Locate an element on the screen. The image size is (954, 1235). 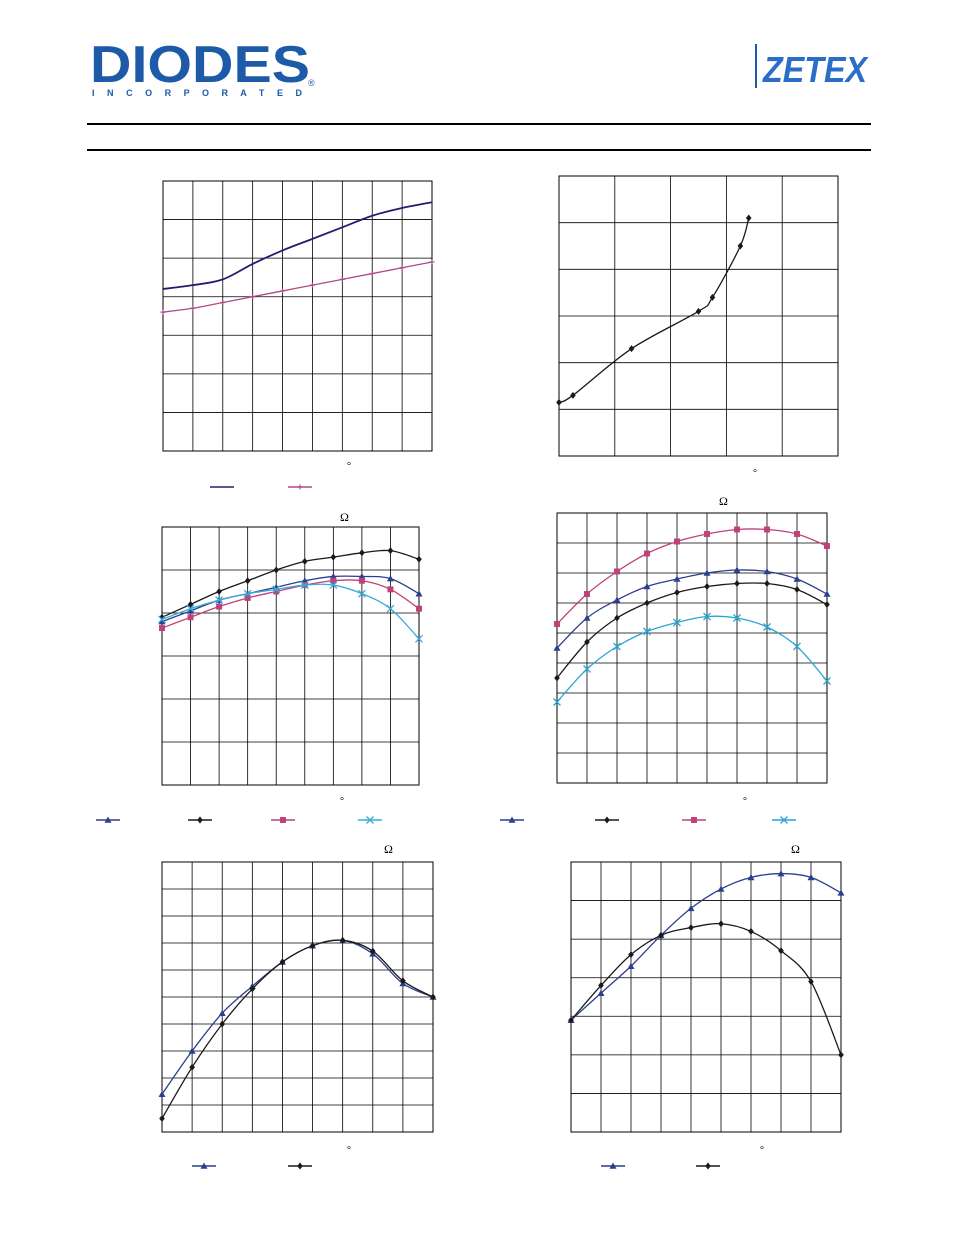
chart-5-series-1-line is located at coordinates (297, 1017).